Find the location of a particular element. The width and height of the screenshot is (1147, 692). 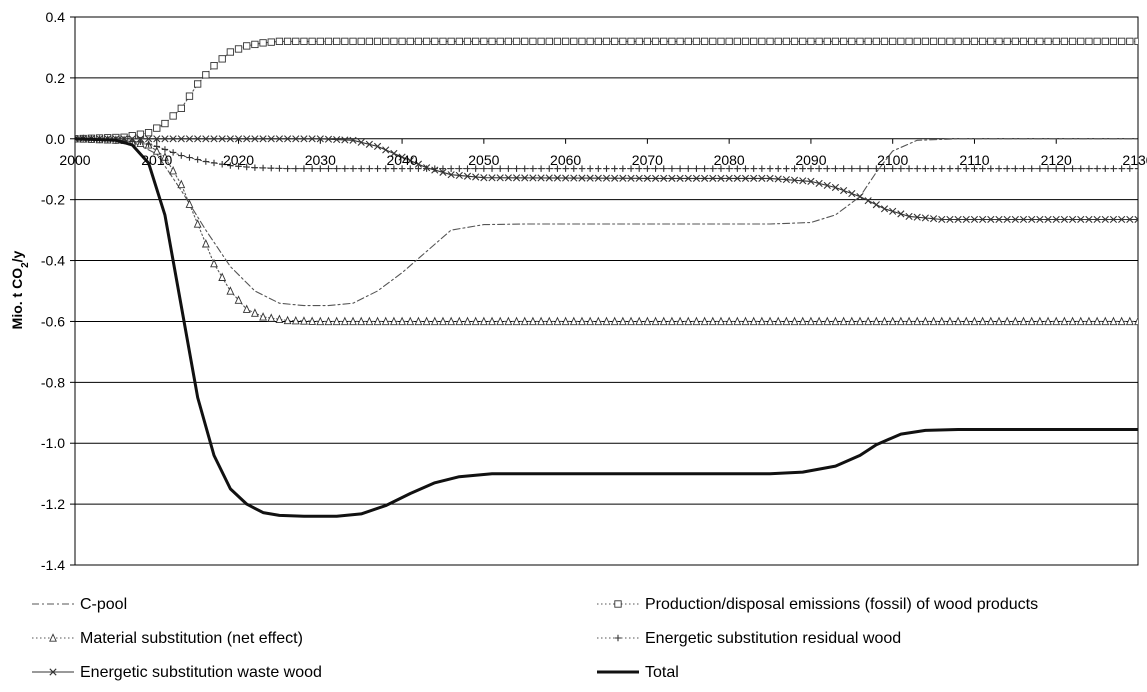

legend-item: Total is located at coordinates (638, 672).